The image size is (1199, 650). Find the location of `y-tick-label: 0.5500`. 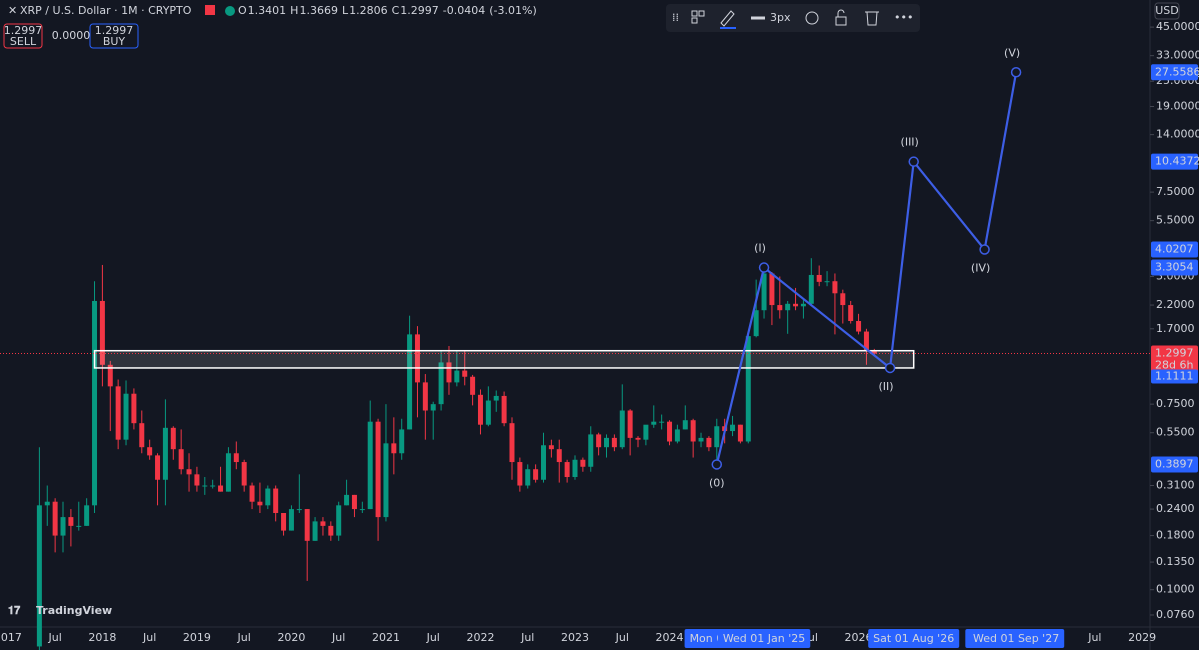

y-tick-label: 0.5500 is located at coordinates (1175, 432).